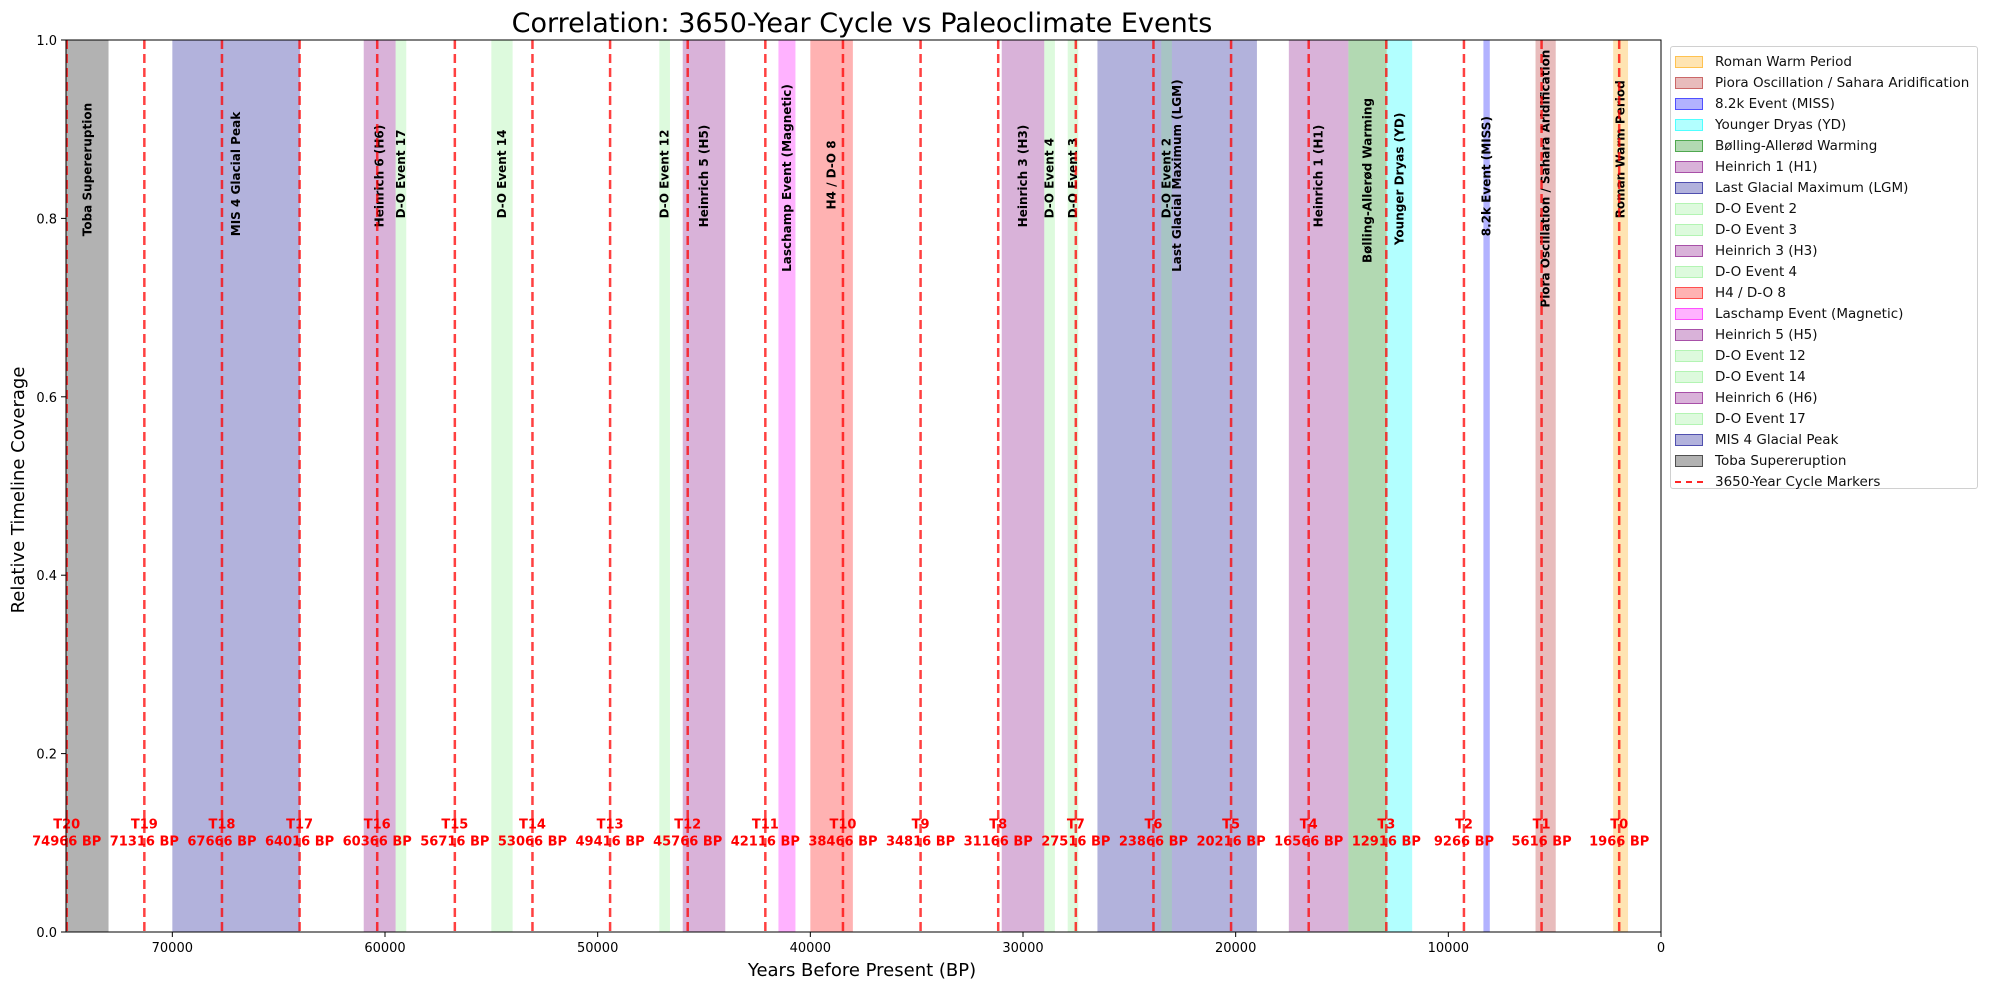 This screenshot has width=1990, height=993. What do you see at coordinates (46, 398) in the screenshot?
I see `y-tick-label: 0.6` at bounding box center [46, 398].